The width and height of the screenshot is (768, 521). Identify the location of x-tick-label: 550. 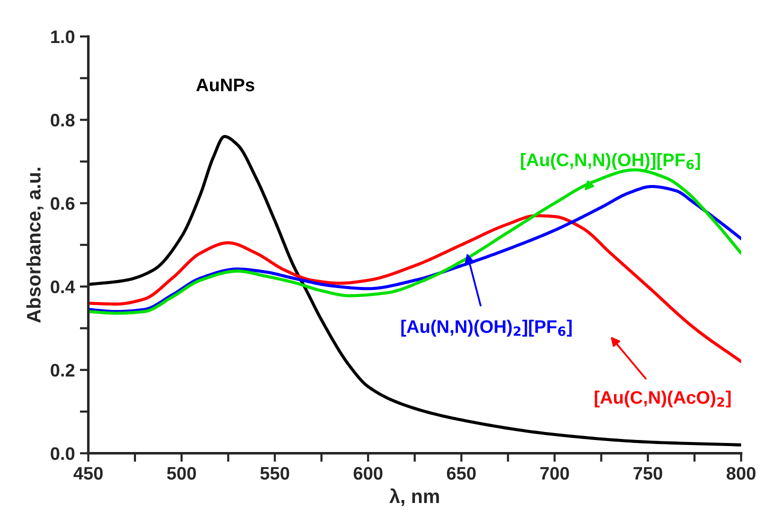
(275, 473).